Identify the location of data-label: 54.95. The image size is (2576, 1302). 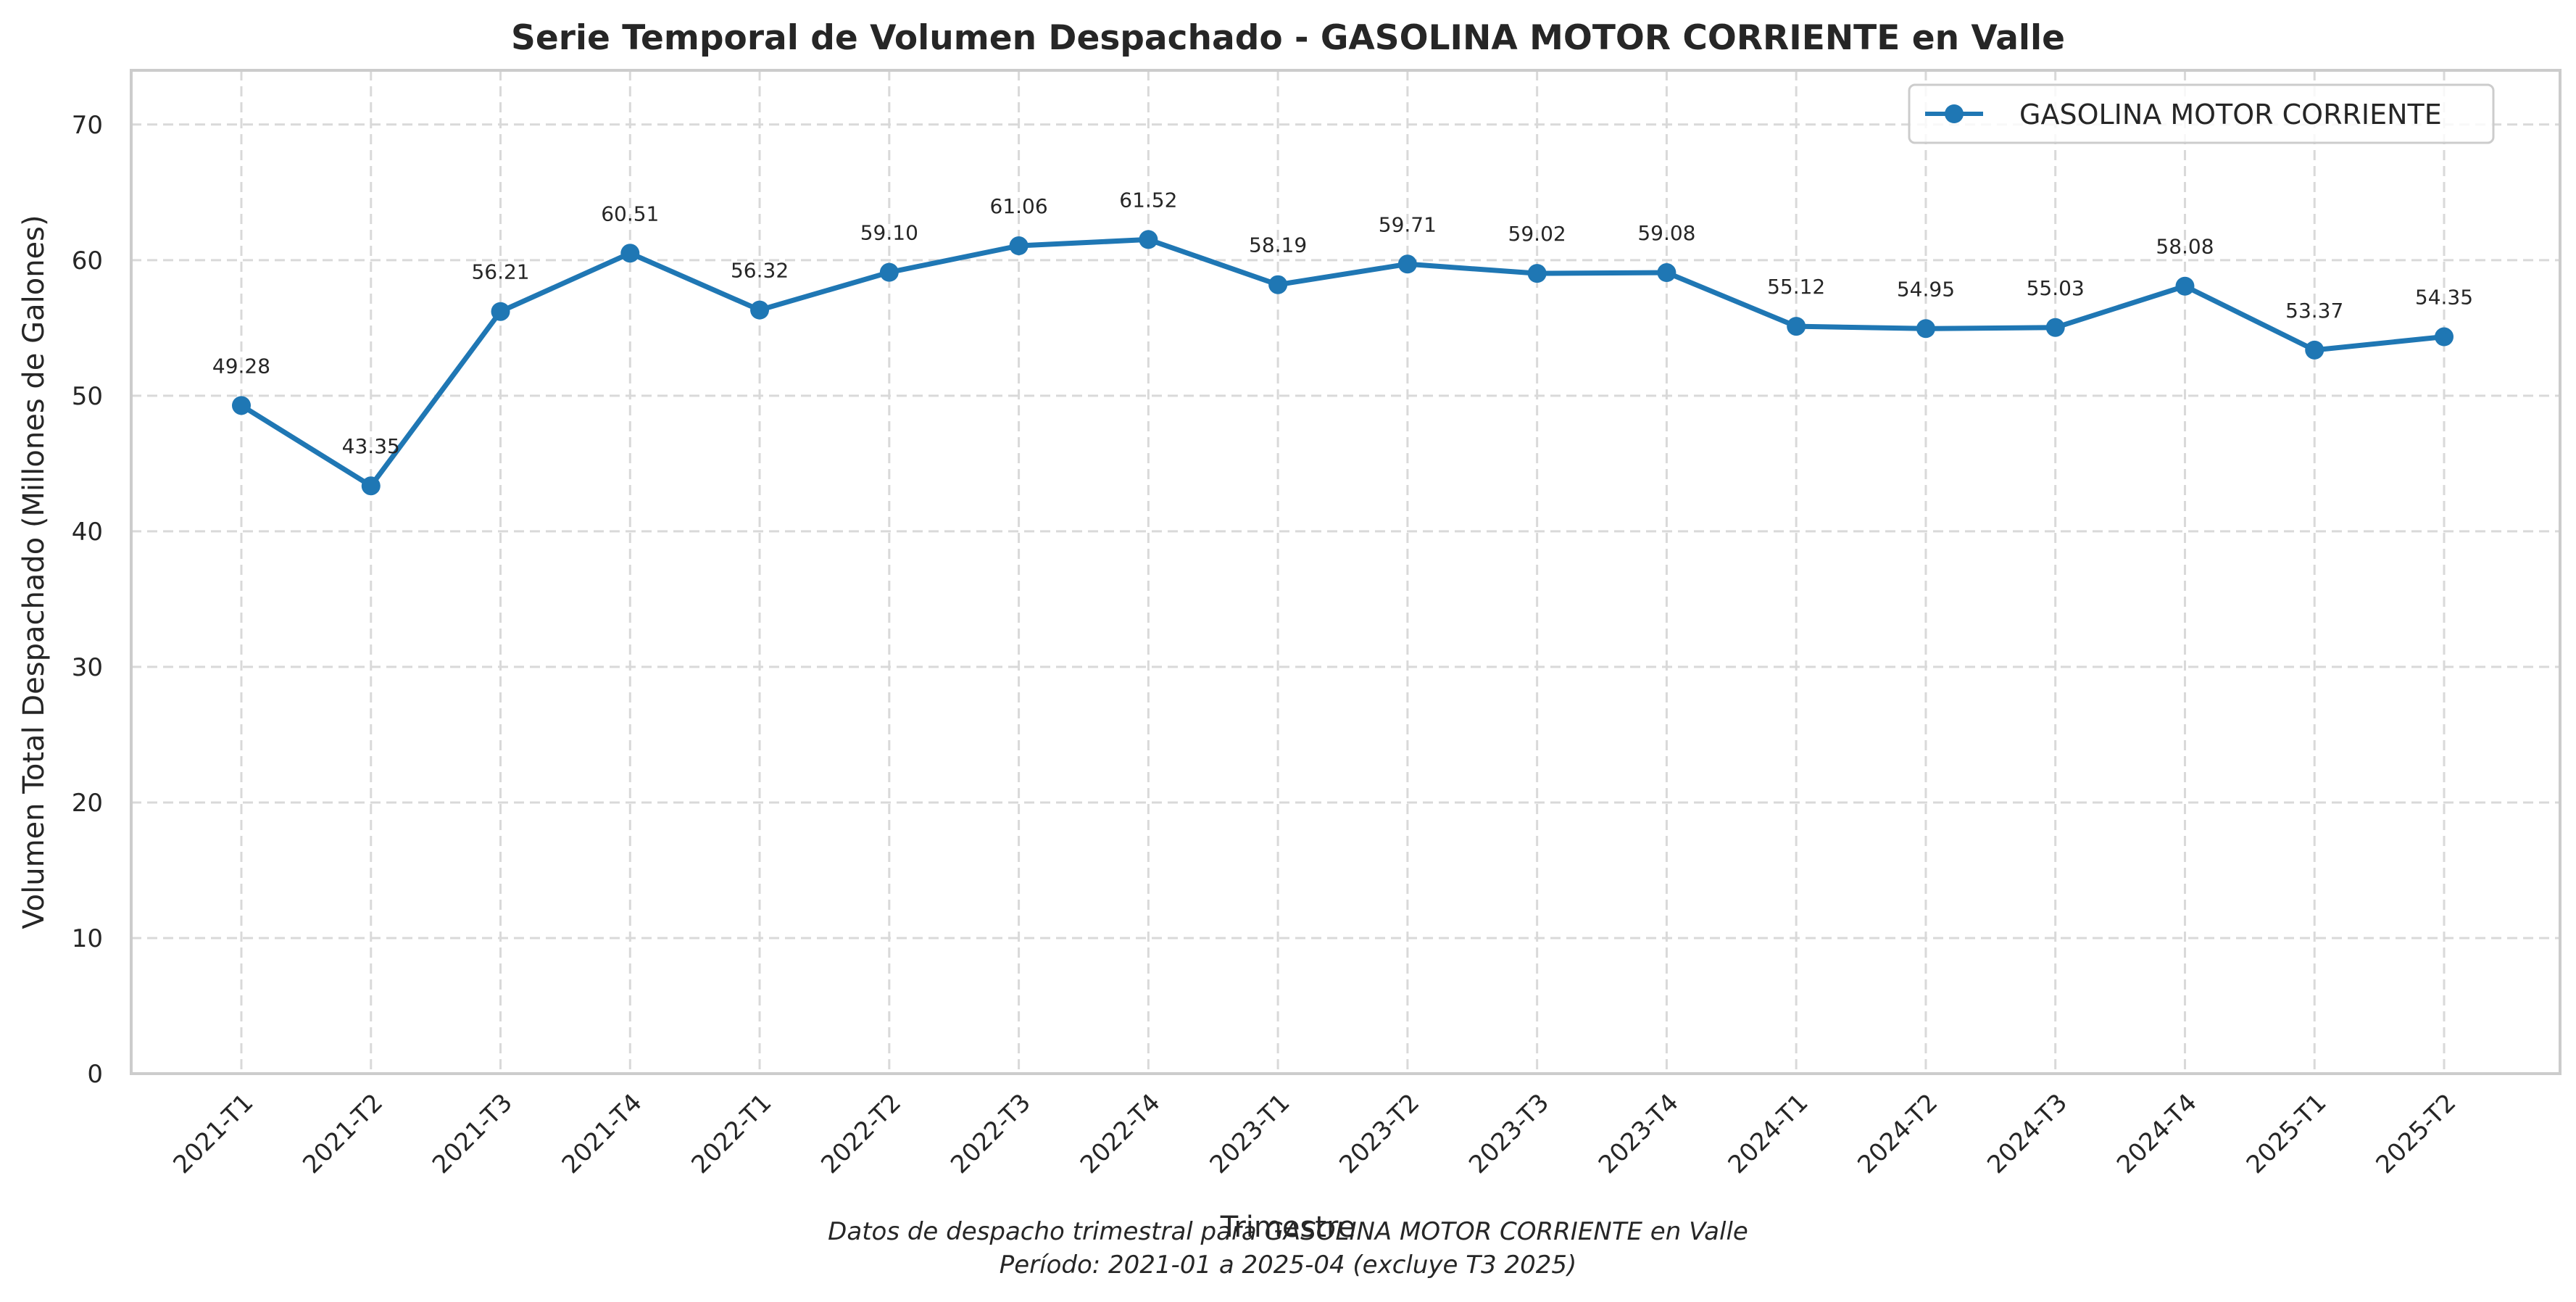
(1926, 289).